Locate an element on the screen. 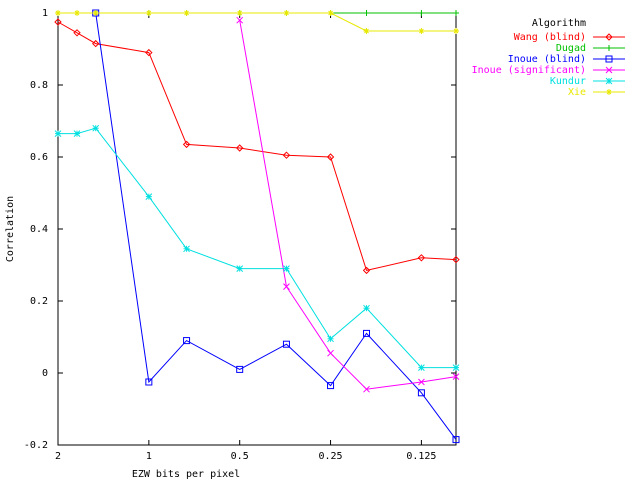 The width and height of the screenshot is (640, 485). x-tick-label: 2 is located at coordinates (58, 456).